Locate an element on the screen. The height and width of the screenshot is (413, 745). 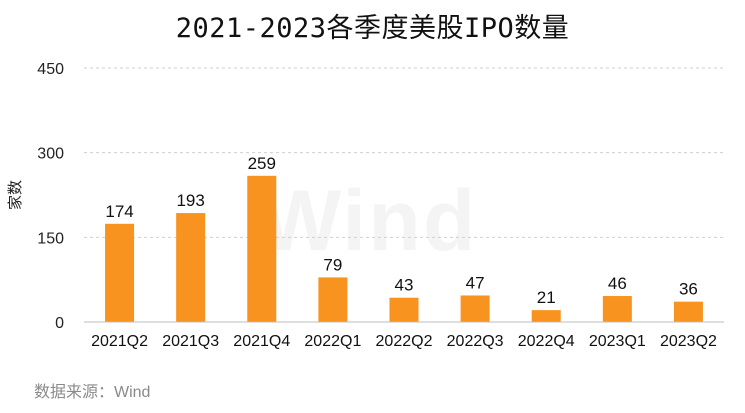
bar-2023q1 is located at coordinates (617, 309).